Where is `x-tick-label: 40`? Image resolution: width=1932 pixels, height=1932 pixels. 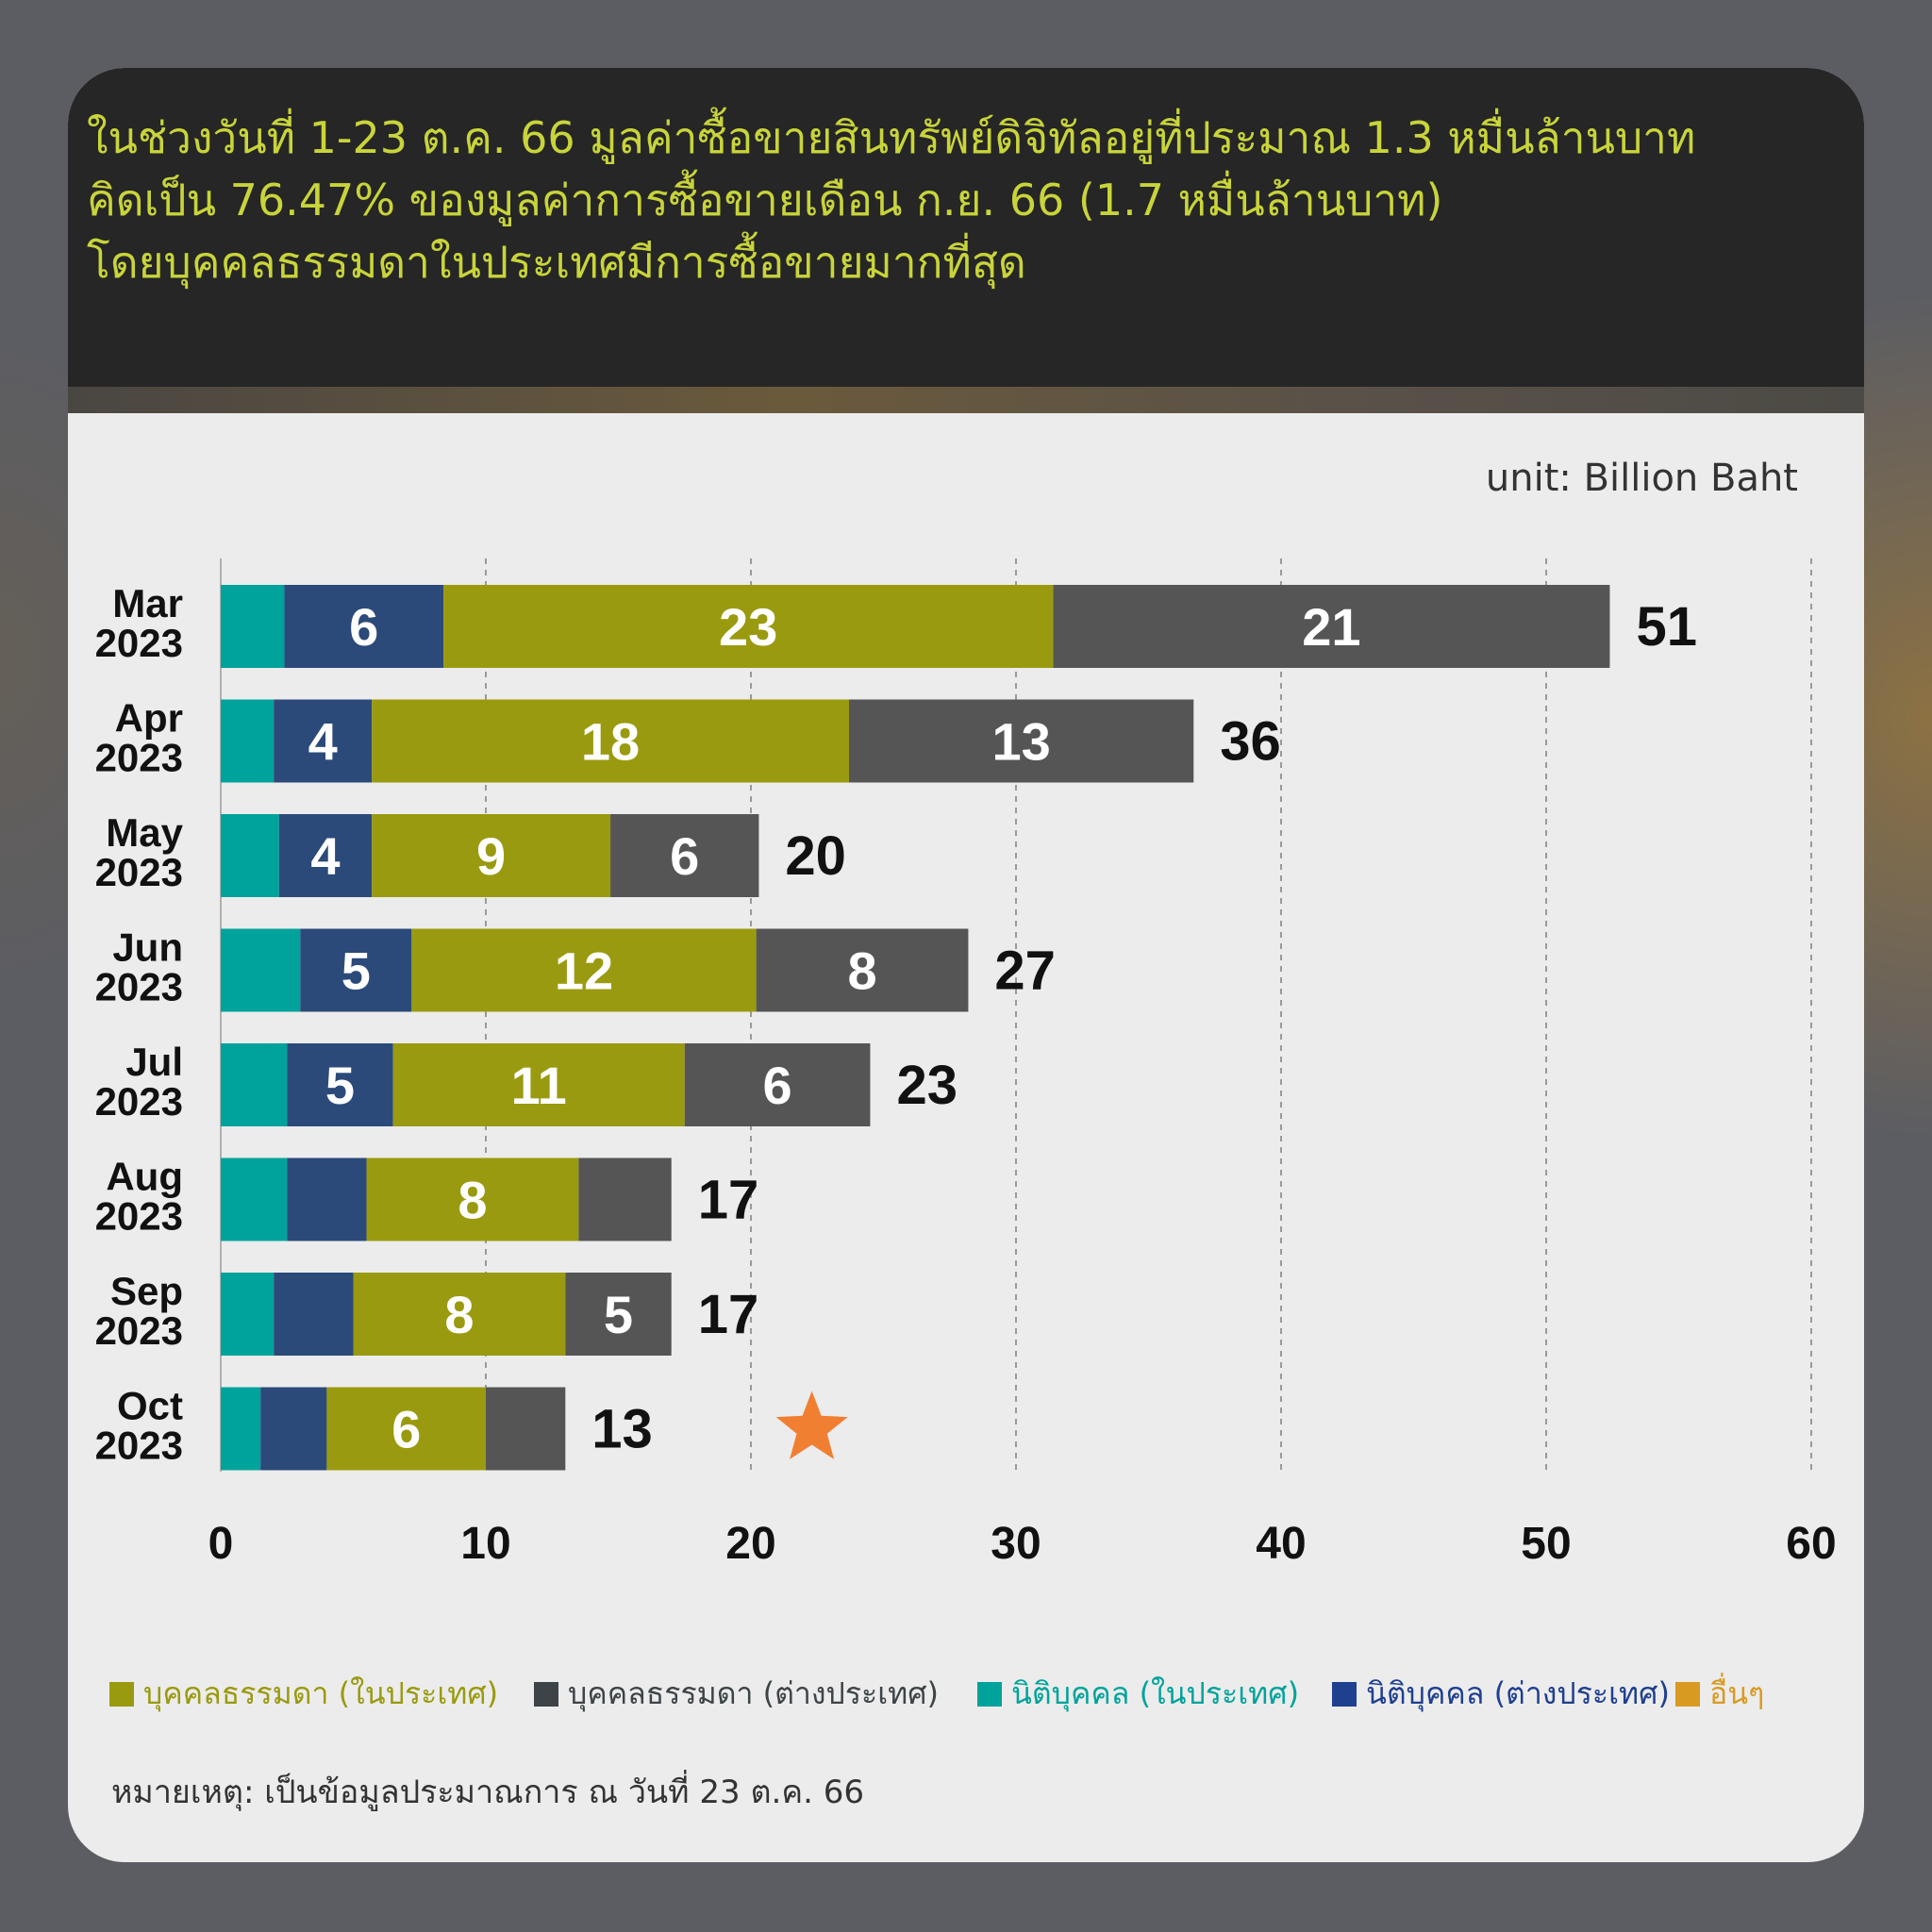 x-tick-label: 40 is located at coordinates (1281, 1544).